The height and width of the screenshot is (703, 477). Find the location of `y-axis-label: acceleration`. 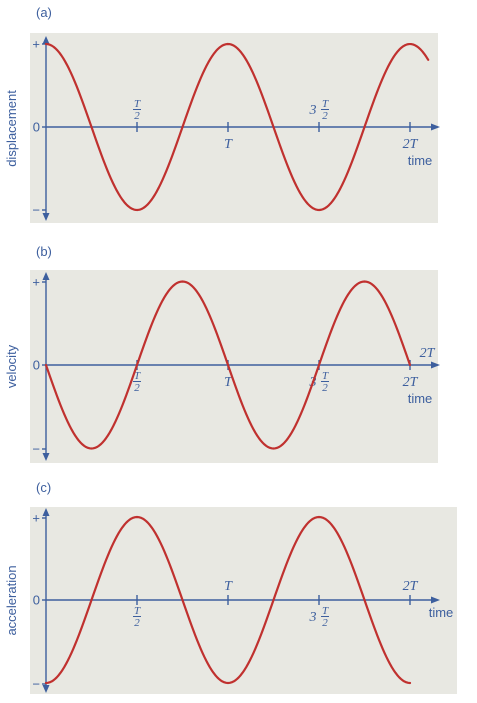

y-axis-label: acceleration is located at coordinates (11, 600).